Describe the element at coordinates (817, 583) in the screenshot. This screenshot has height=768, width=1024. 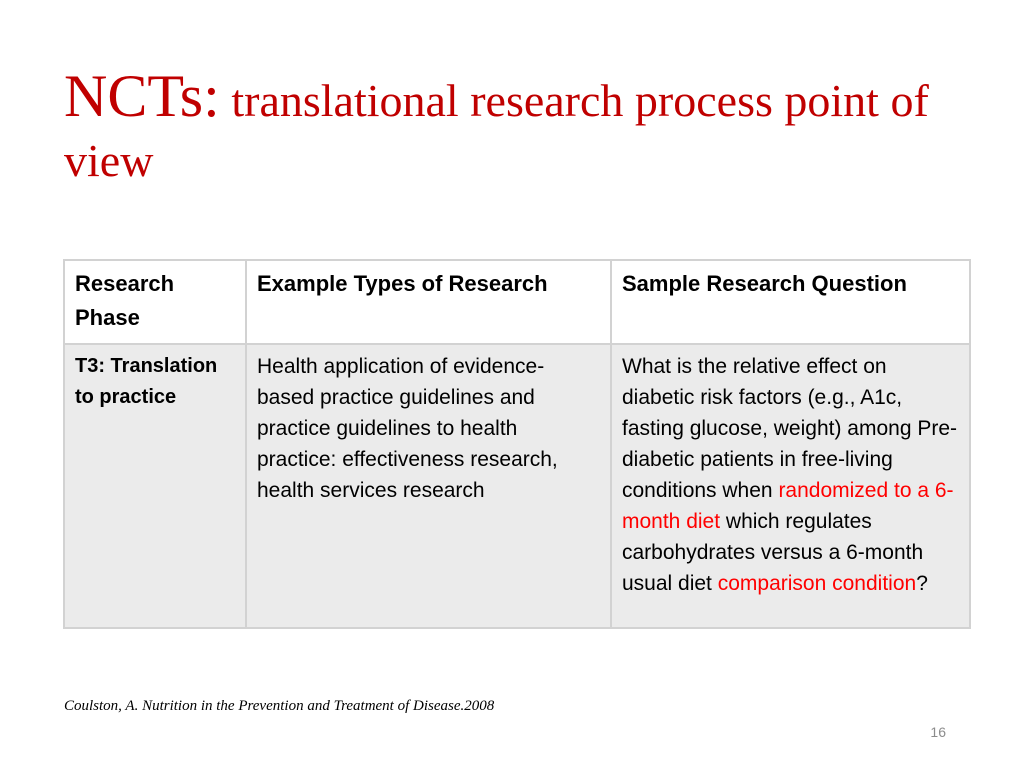
I see `question-highlight-comparison: comparison condition` at that location.